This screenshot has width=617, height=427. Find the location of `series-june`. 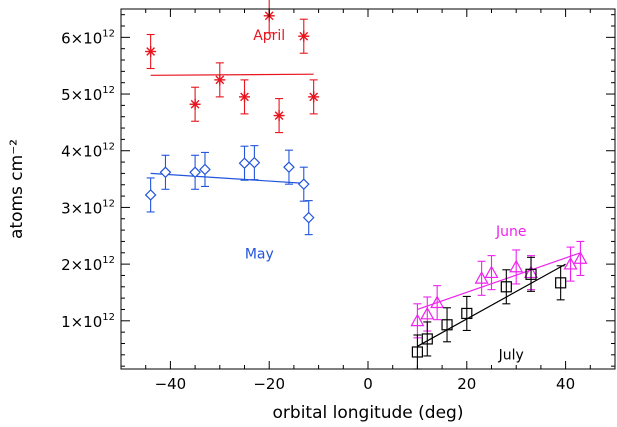

series-june is located at coordinates (499, 289).